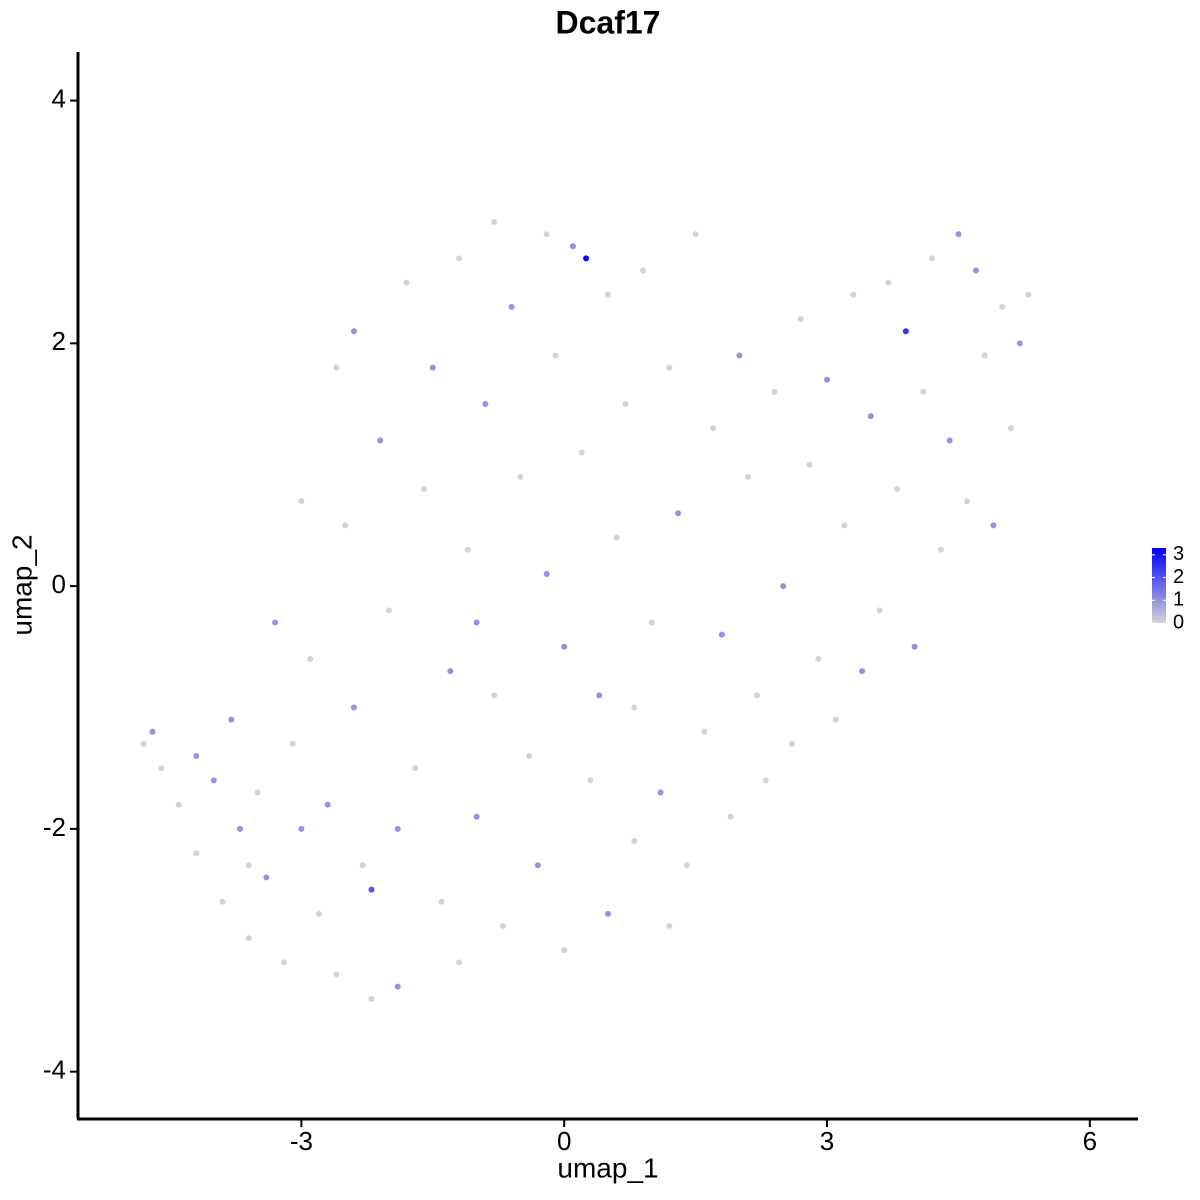  I want to click on x-tick-label: 6, so click(1090, 1141).